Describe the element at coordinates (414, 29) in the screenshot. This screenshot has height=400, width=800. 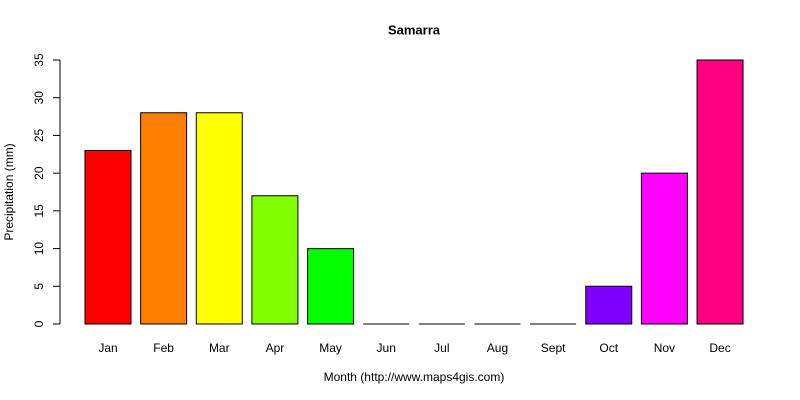
I see `chart-title: Samarra` at that location.